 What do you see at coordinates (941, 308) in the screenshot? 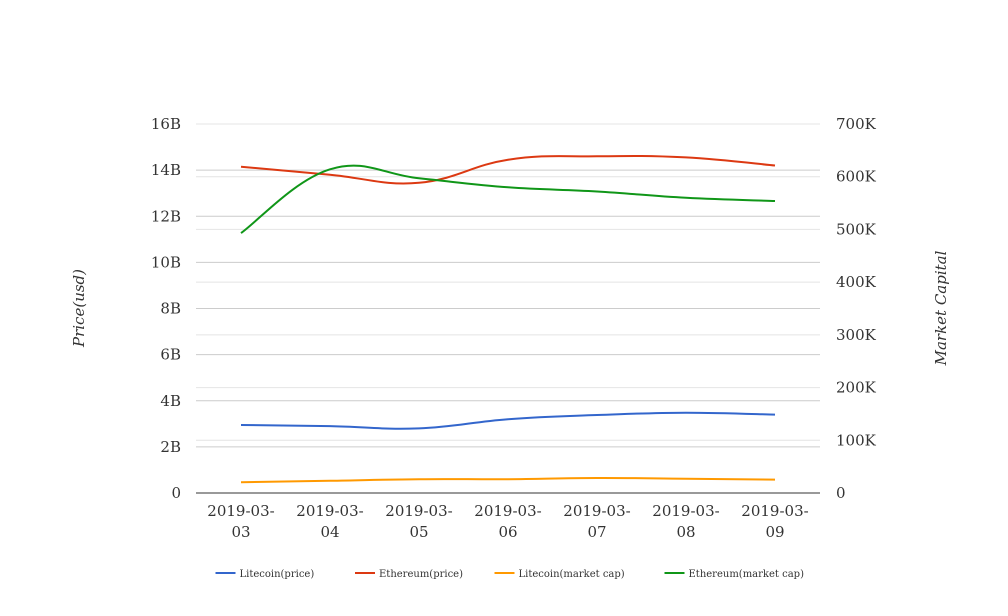
I see `right-axis-title: Market Capital` at bounding box center [941, 308].